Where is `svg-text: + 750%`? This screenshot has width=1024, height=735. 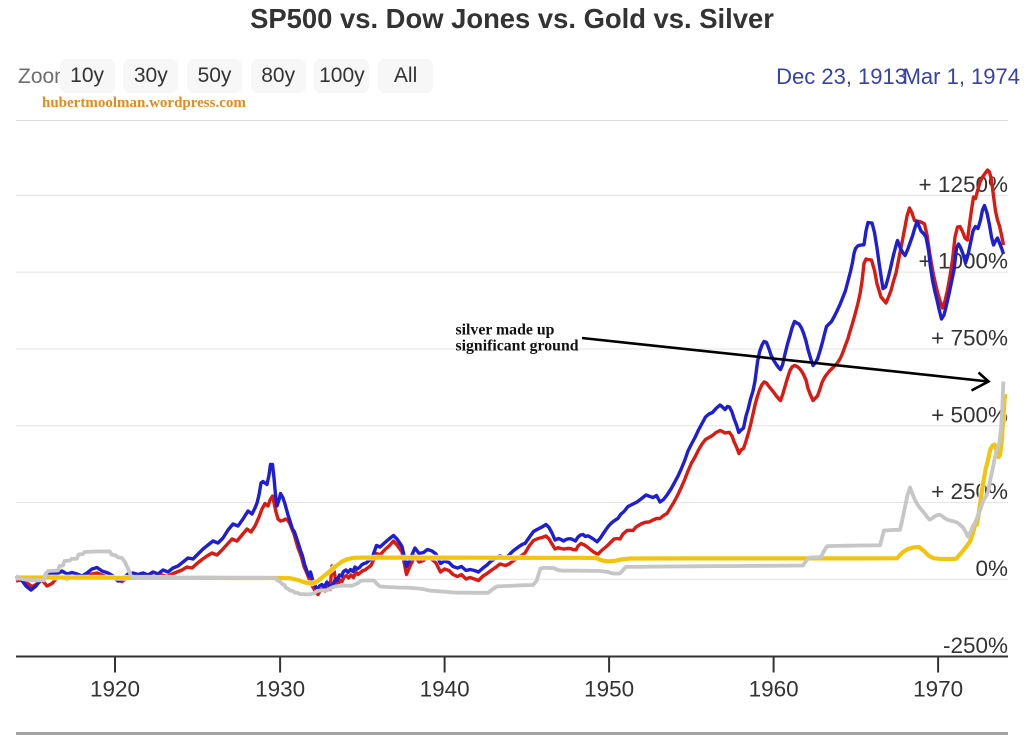 svg-text: + 750% is located at coordinates (969, 338).